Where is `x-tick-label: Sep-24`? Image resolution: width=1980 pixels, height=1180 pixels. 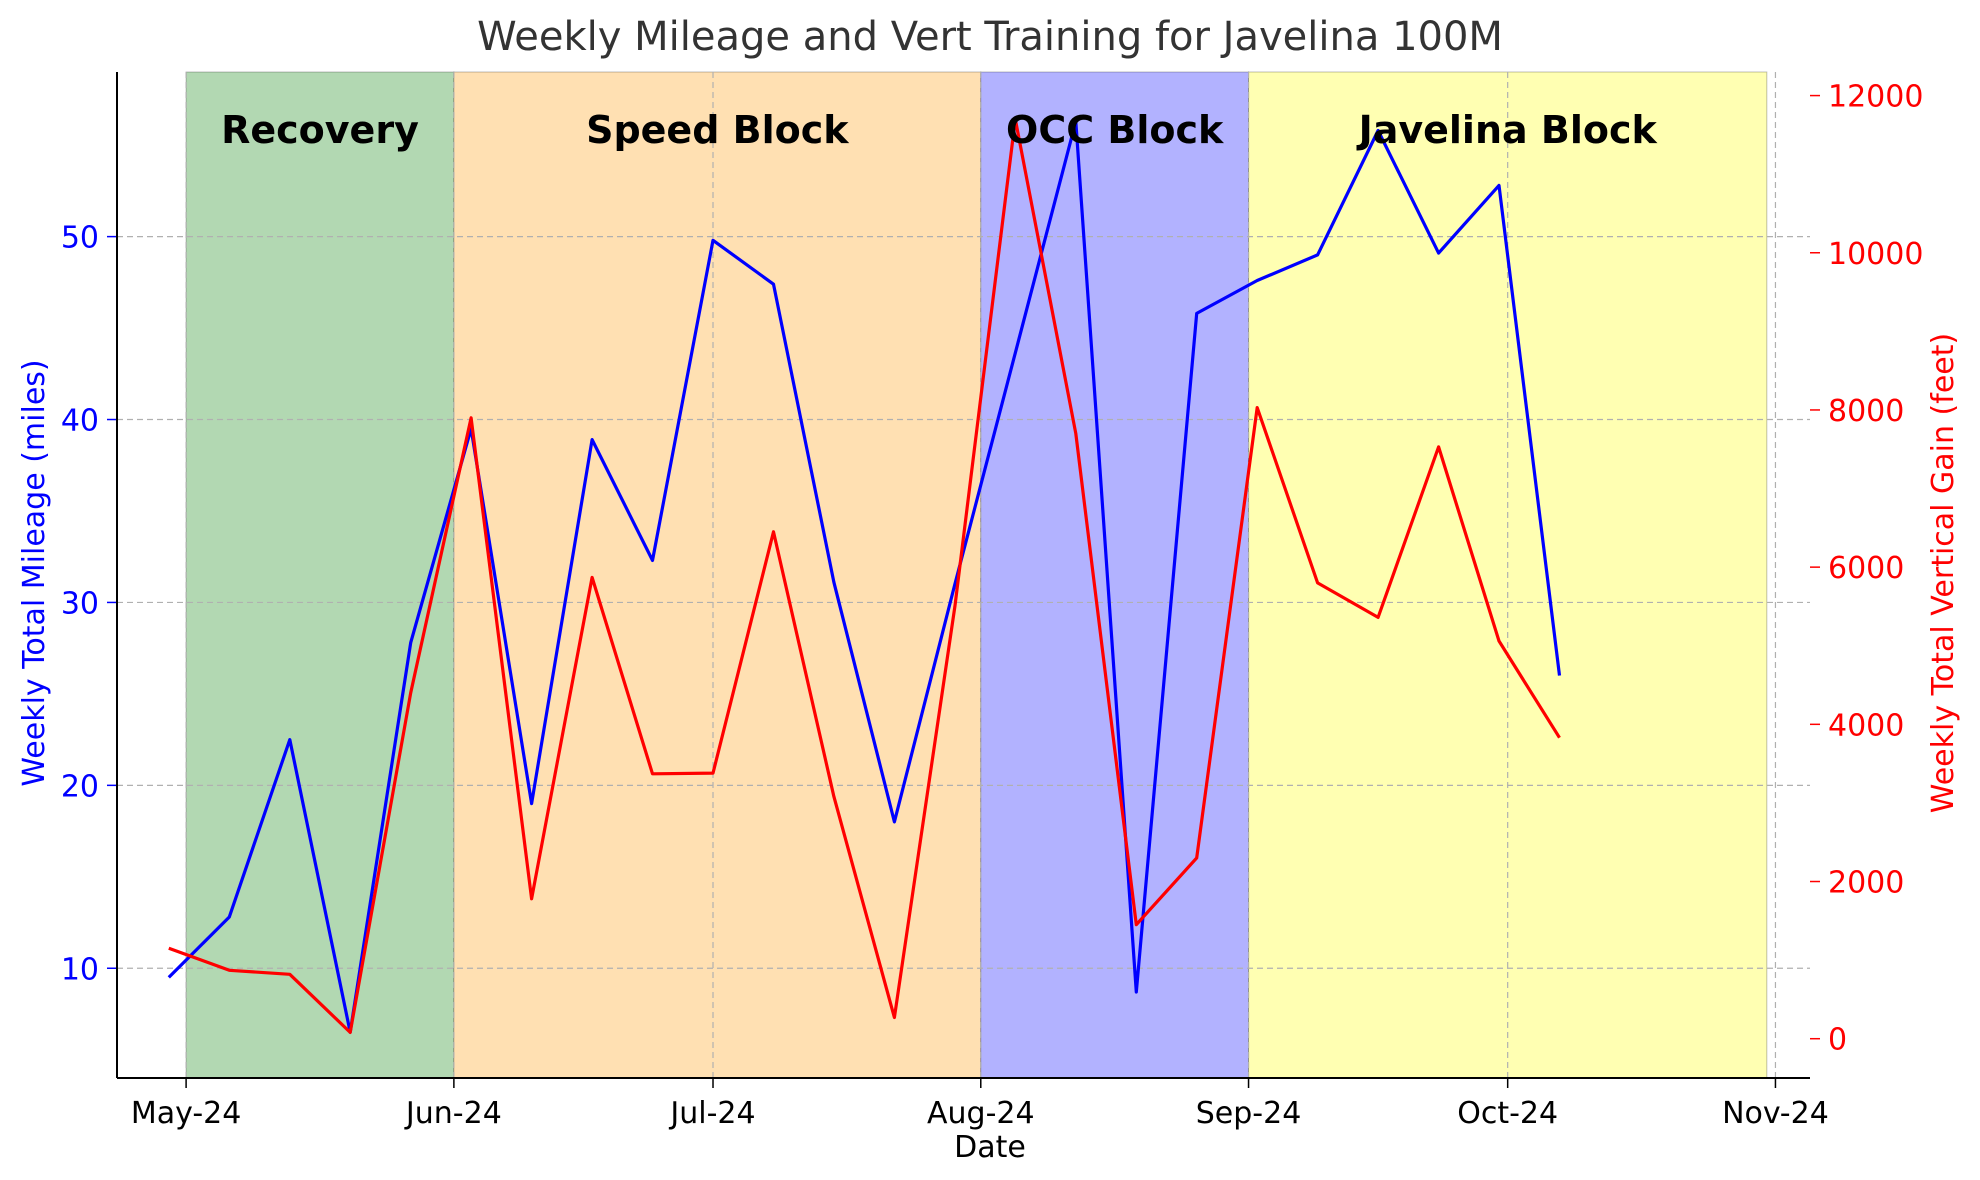 x-tick-label: Sep-24 is located at coordinates (1249, 1113).